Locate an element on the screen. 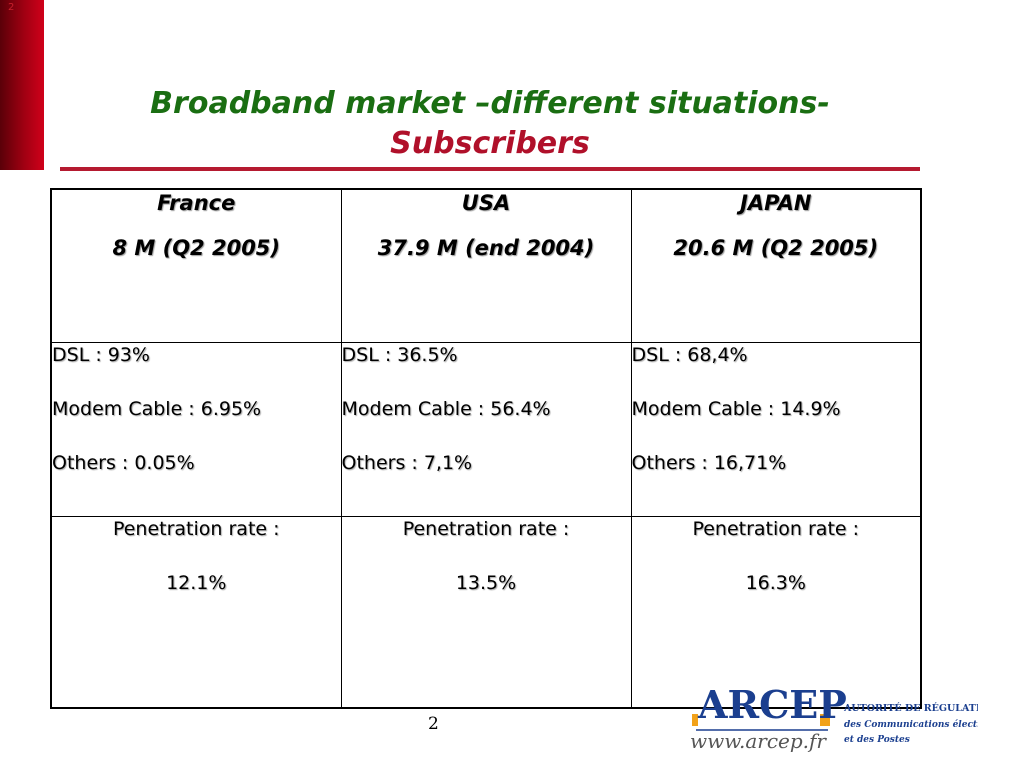  country-name: USA is located at coordinates (486, 203).